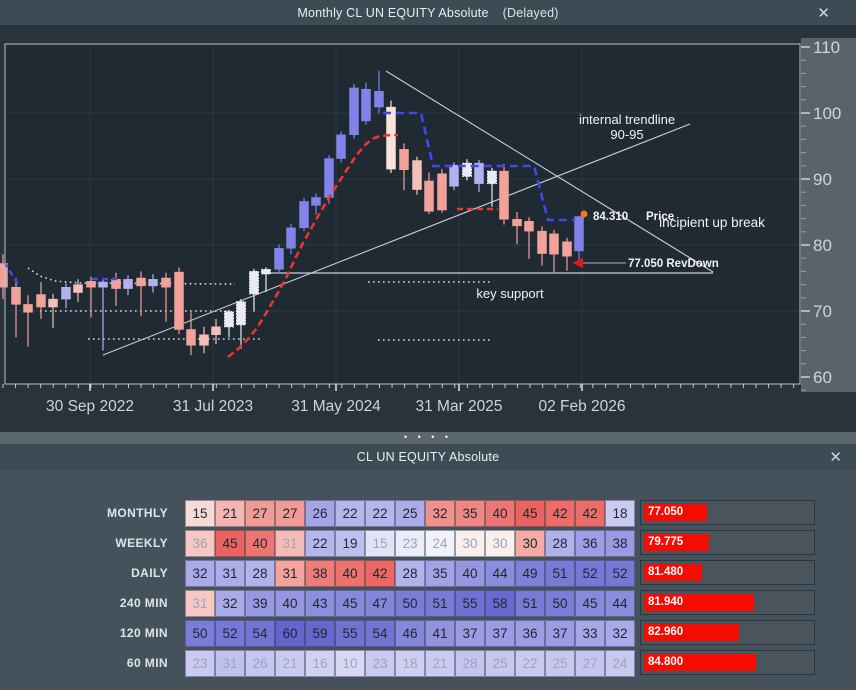 This screenshot has width=856, height=690. What do you see at coordinates (581, 406) in the screenshot?
I see `x-axis-label: 02 Feb 2026` at bounding box center [581, 406].